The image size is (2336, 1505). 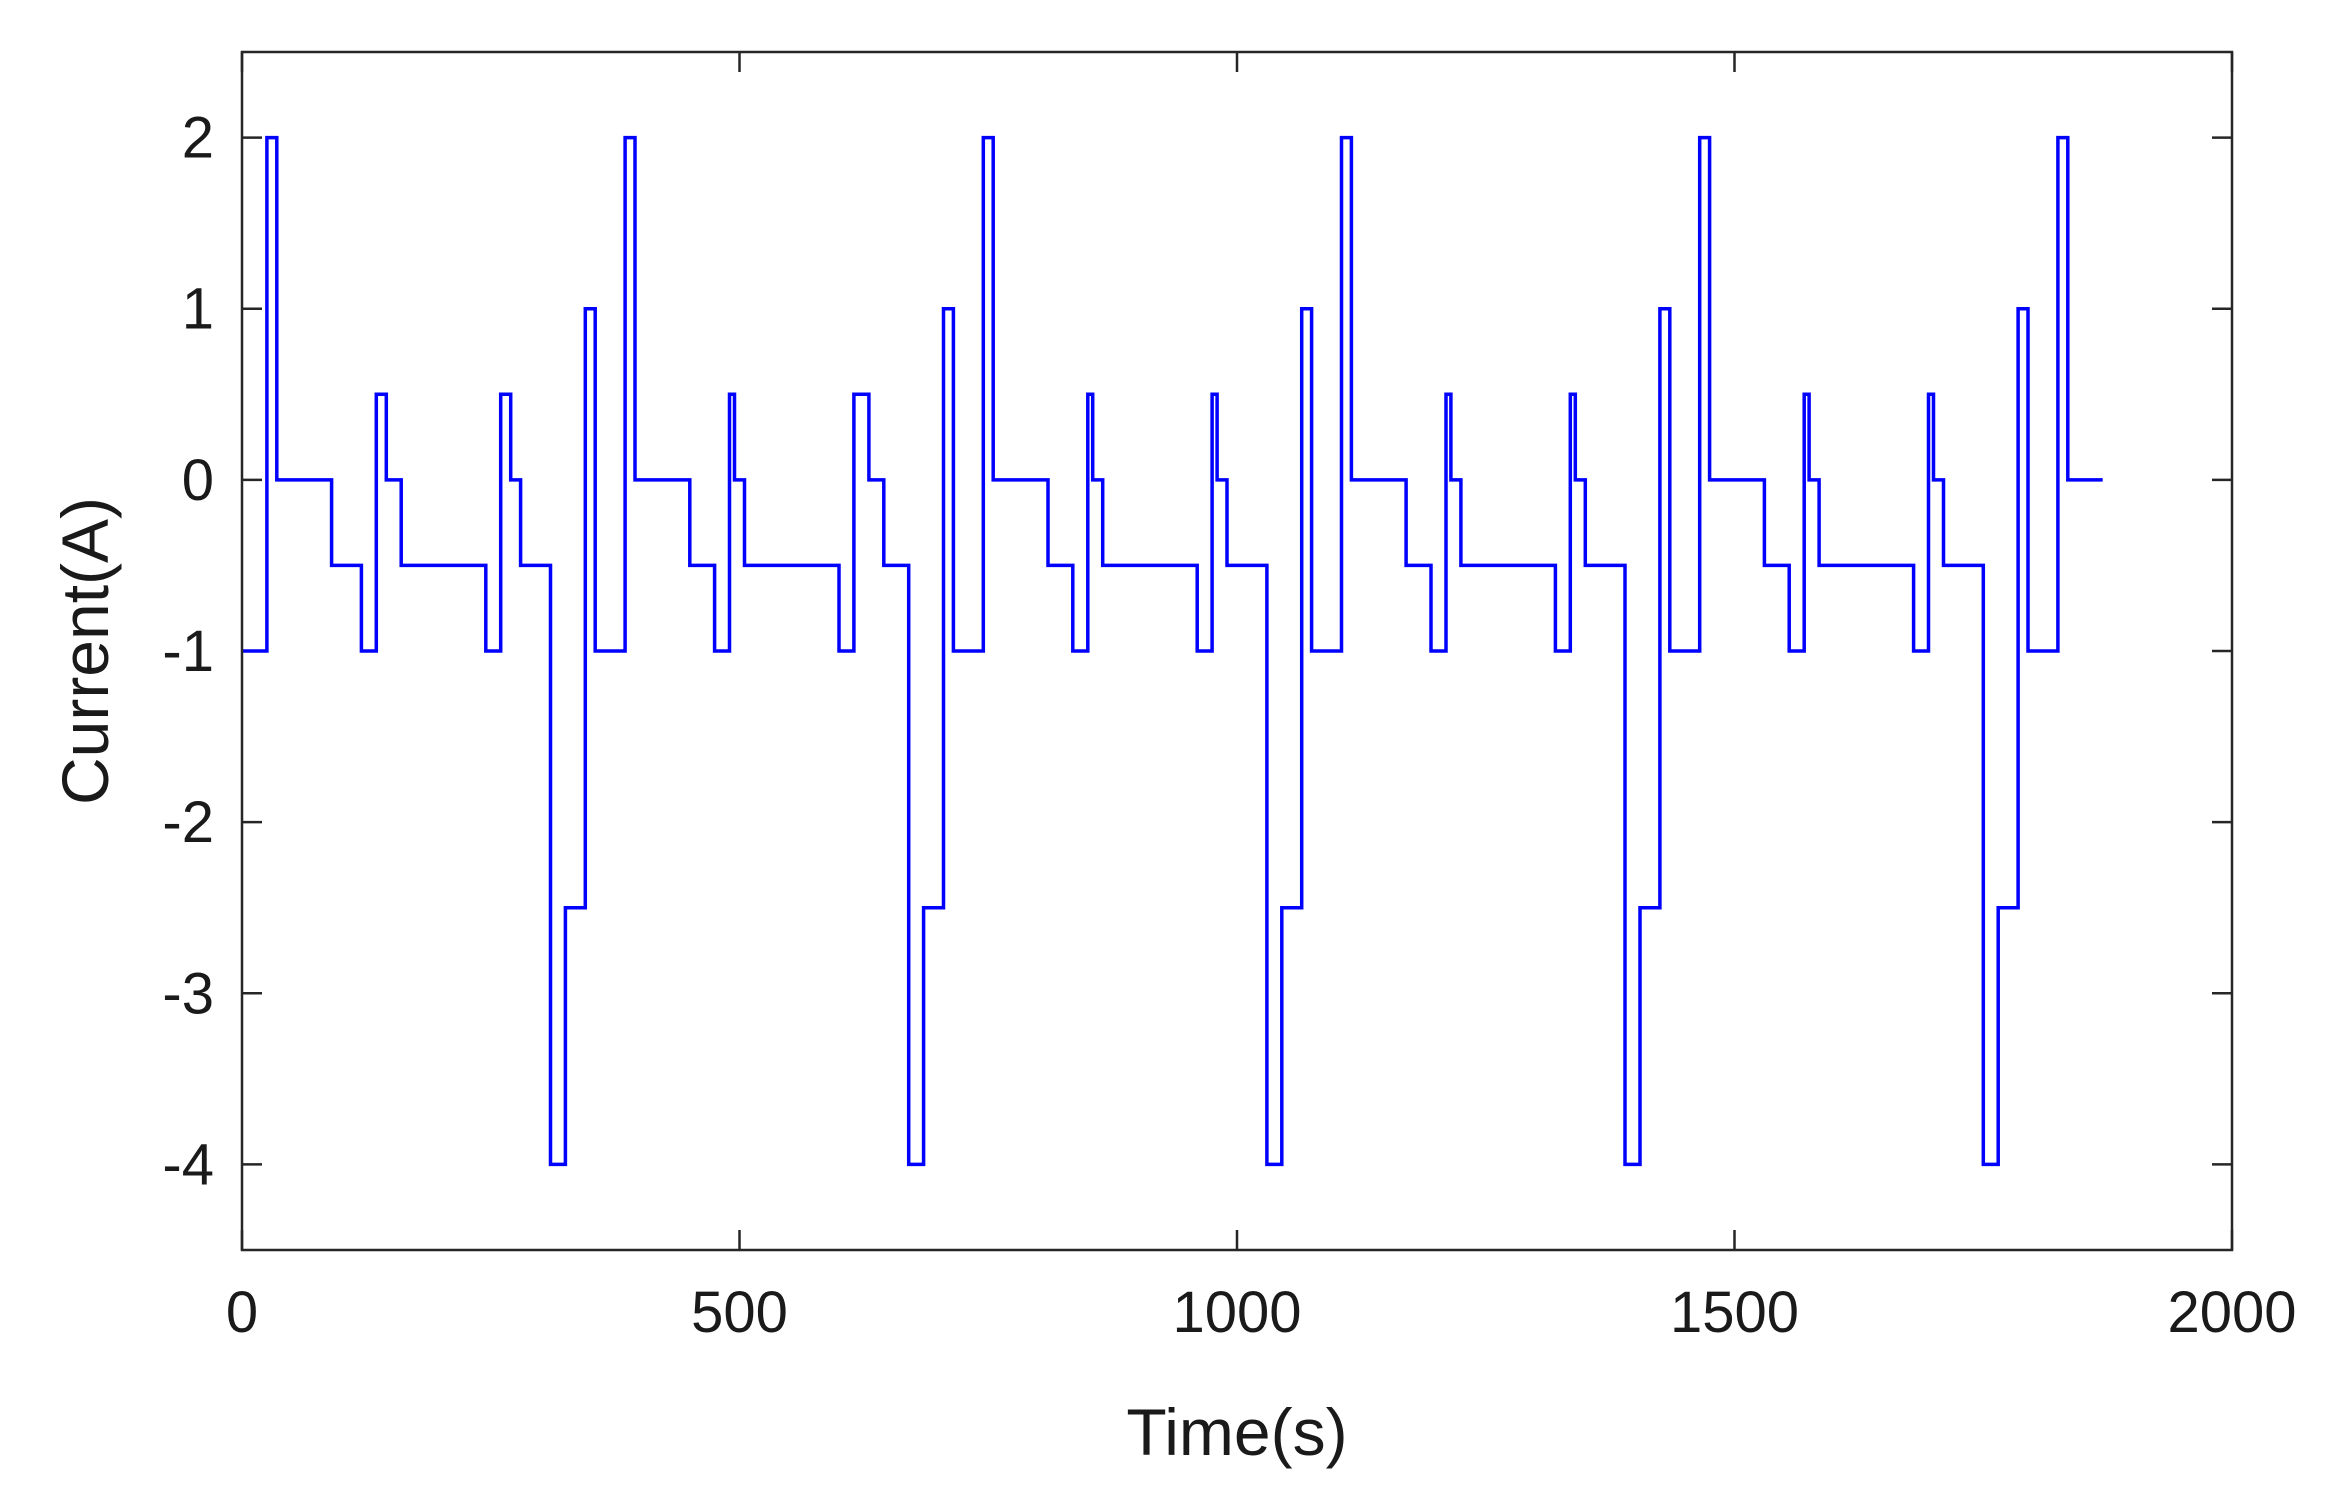 What do you see at coordinates (85, 651) in the screenshot?
I see `y-axis-label: Current(A)` at bounding box center [85, 651].